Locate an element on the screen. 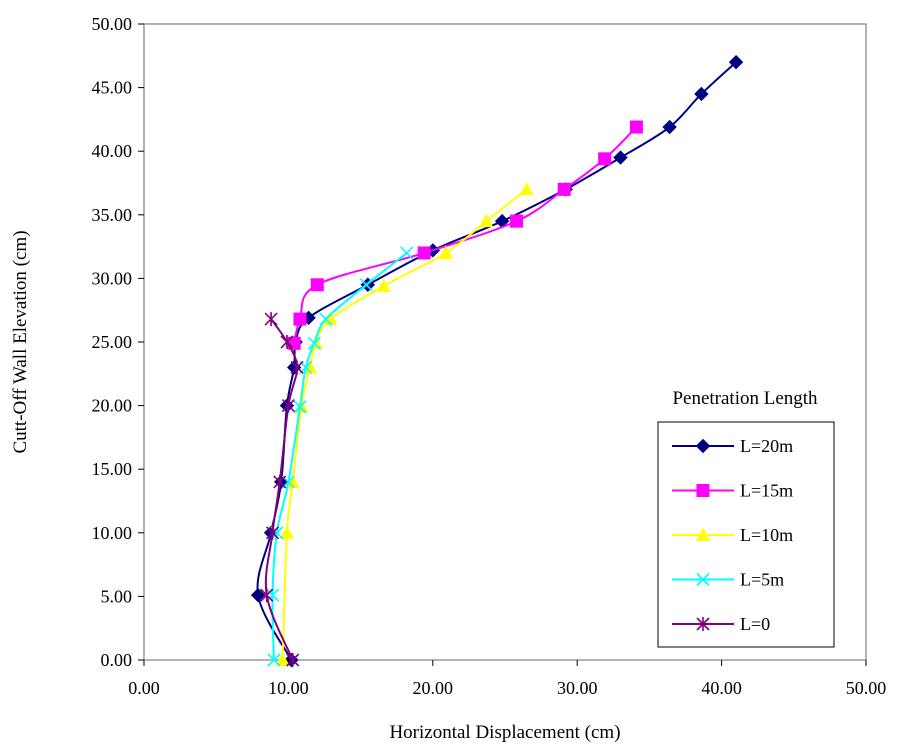 The image size is (899, 745). legend-item: L=20m is located at coordinates (732, 446).